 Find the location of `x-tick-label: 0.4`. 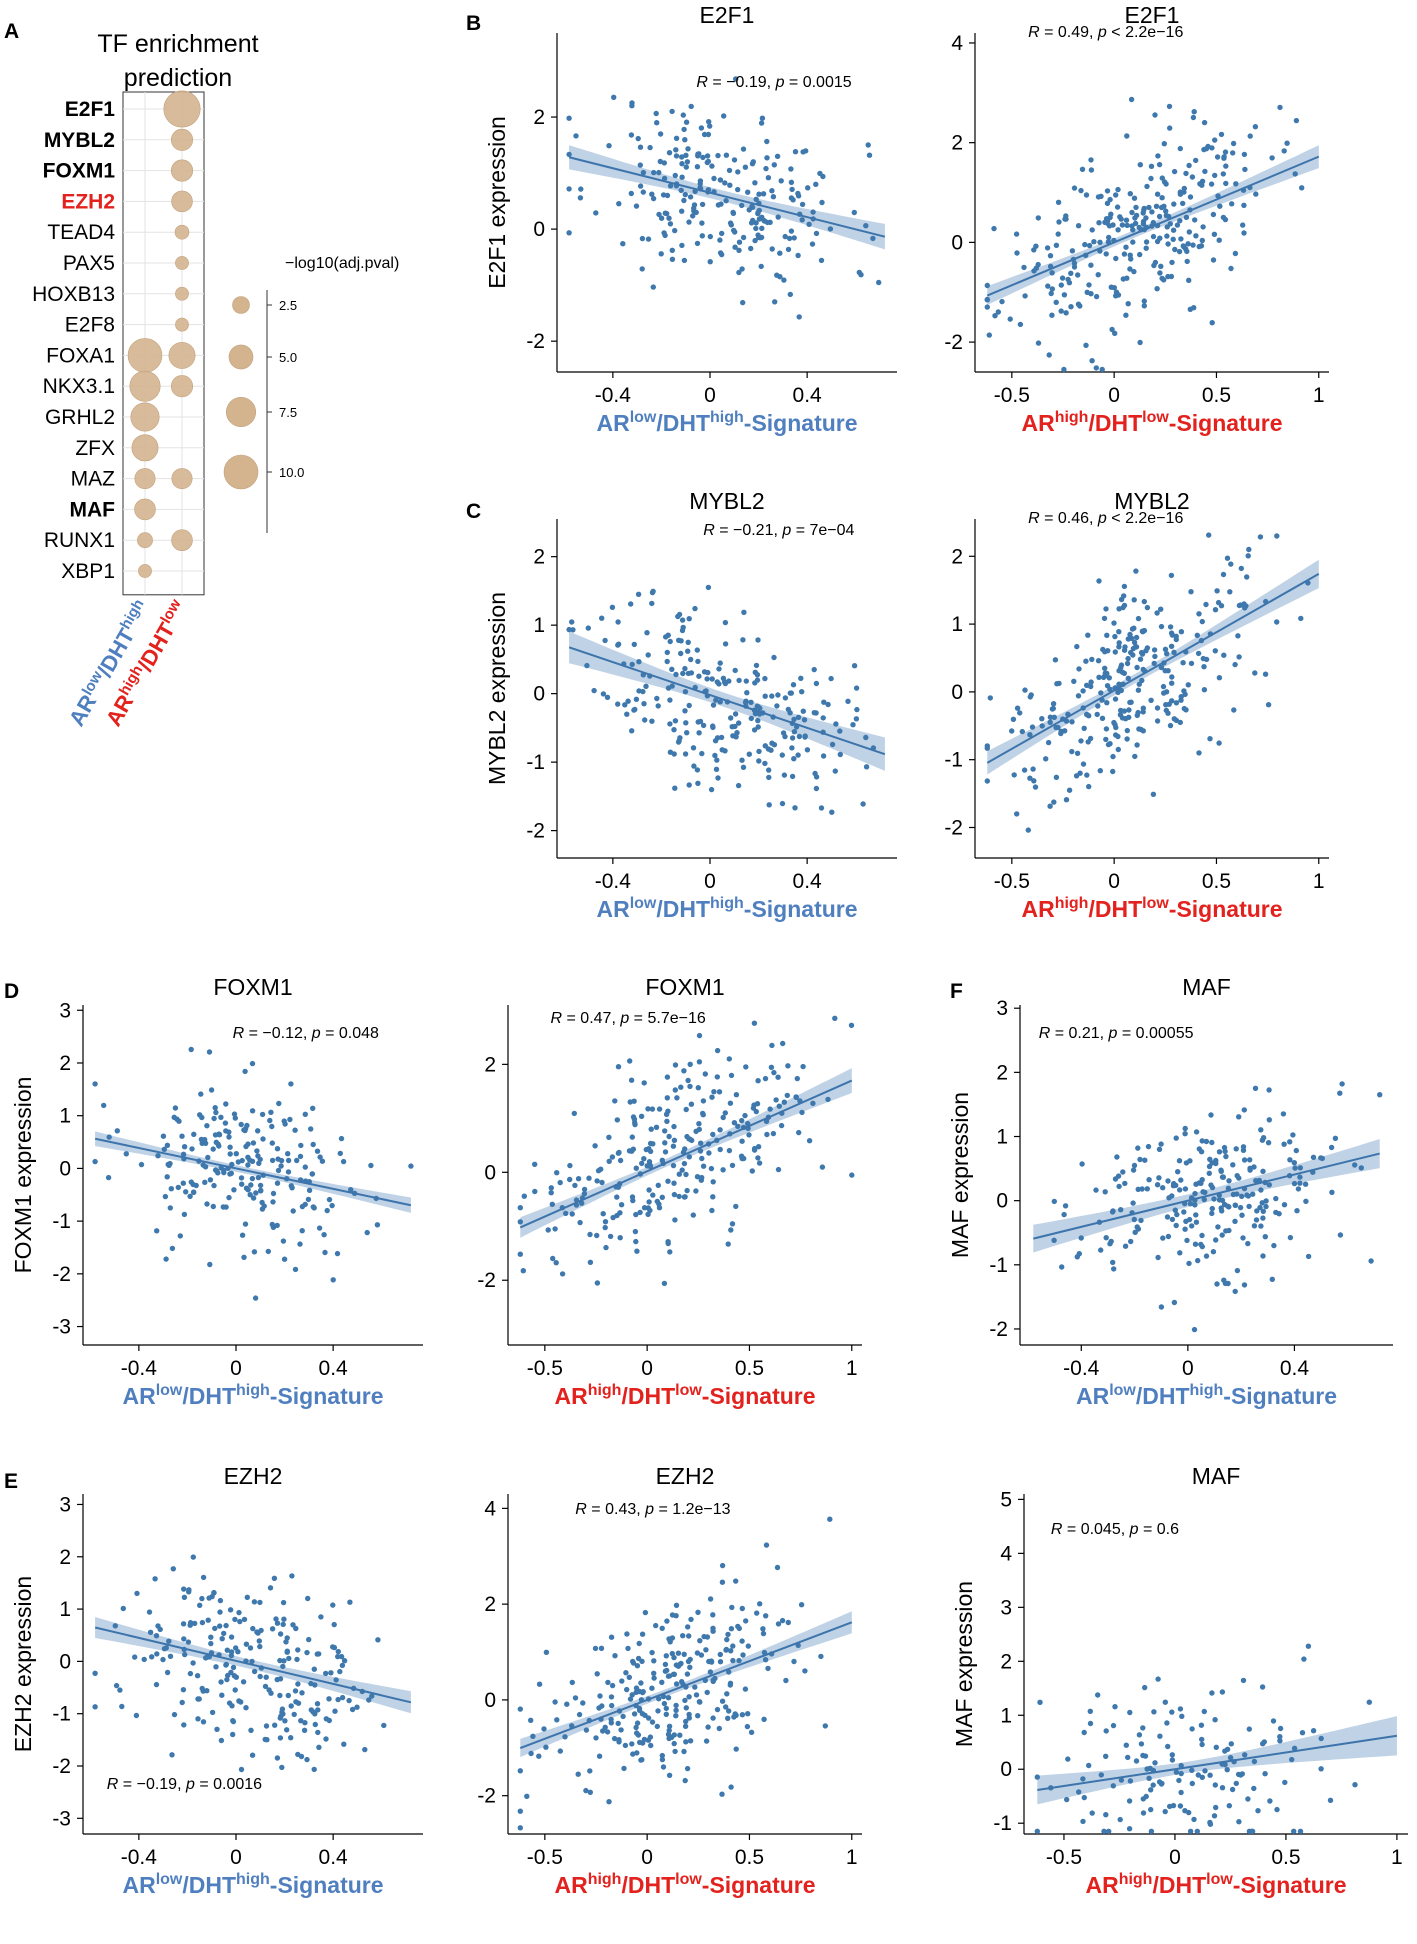

x-tick-label: 0.4 is located at coordinates (334, 1368).